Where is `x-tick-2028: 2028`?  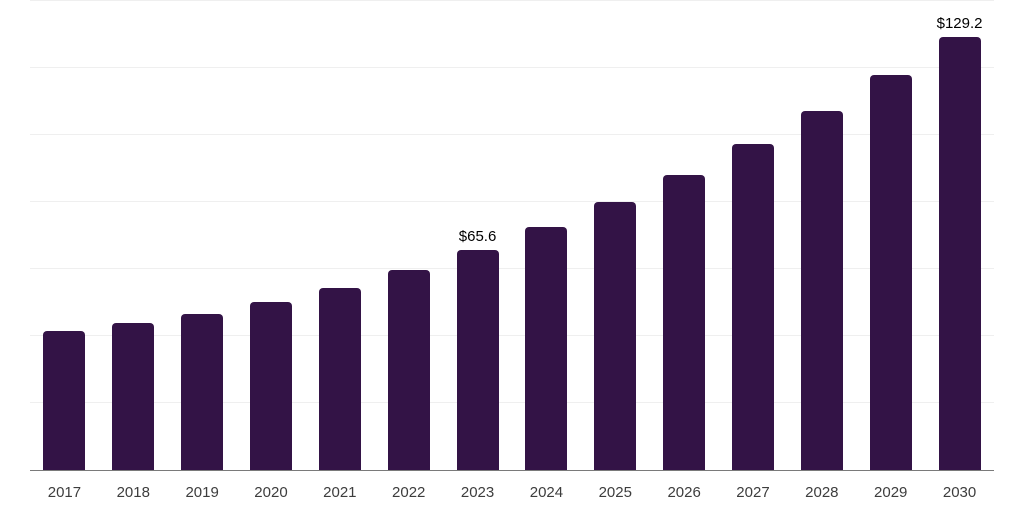 x-tick-2028: 2028 is located at coordinates (822, 492).